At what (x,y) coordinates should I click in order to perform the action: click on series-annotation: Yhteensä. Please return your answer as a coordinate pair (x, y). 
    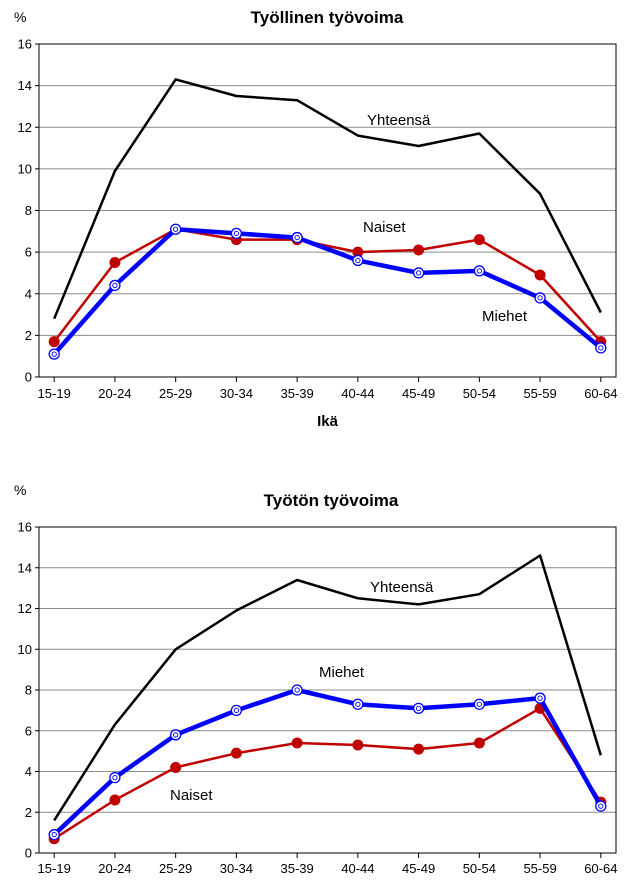
    Looking at the image, I should click on (402, 587).